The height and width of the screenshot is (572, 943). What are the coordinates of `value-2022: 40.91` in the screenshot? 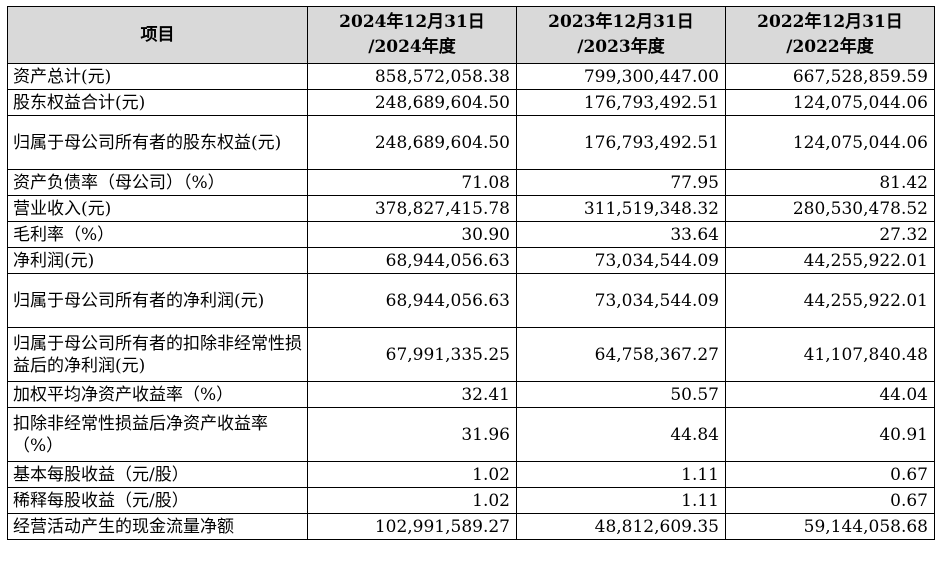 It's located at (830, 434).